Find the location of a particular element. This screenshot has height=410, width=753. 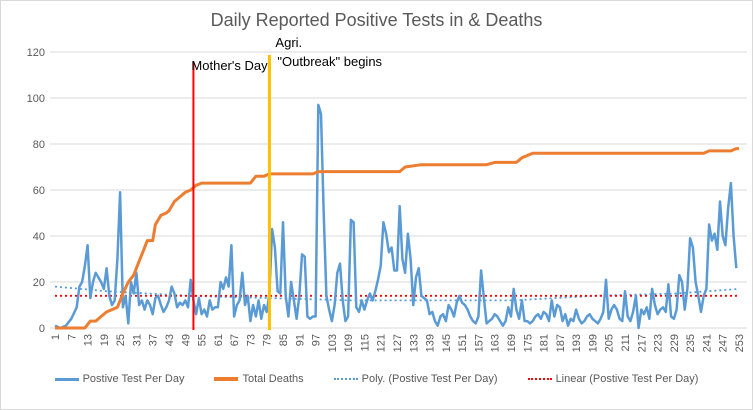

x-tick-label: 253 is located at coordinates (740, 343).